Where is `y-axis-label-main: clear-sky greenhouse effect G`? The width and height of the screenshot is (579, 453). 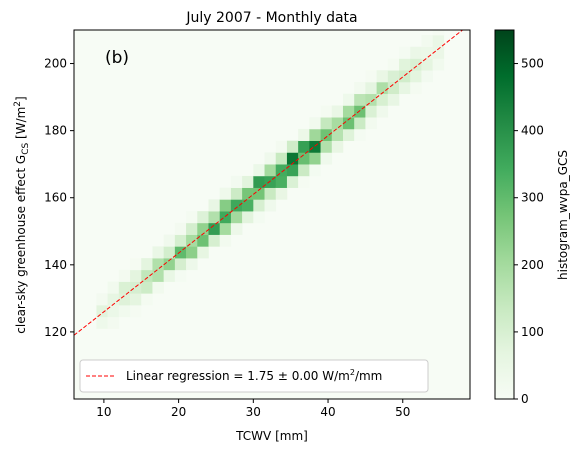
y-axis-label-main: clear-sky greenhouse effect G is located at coordinates (21, 244).